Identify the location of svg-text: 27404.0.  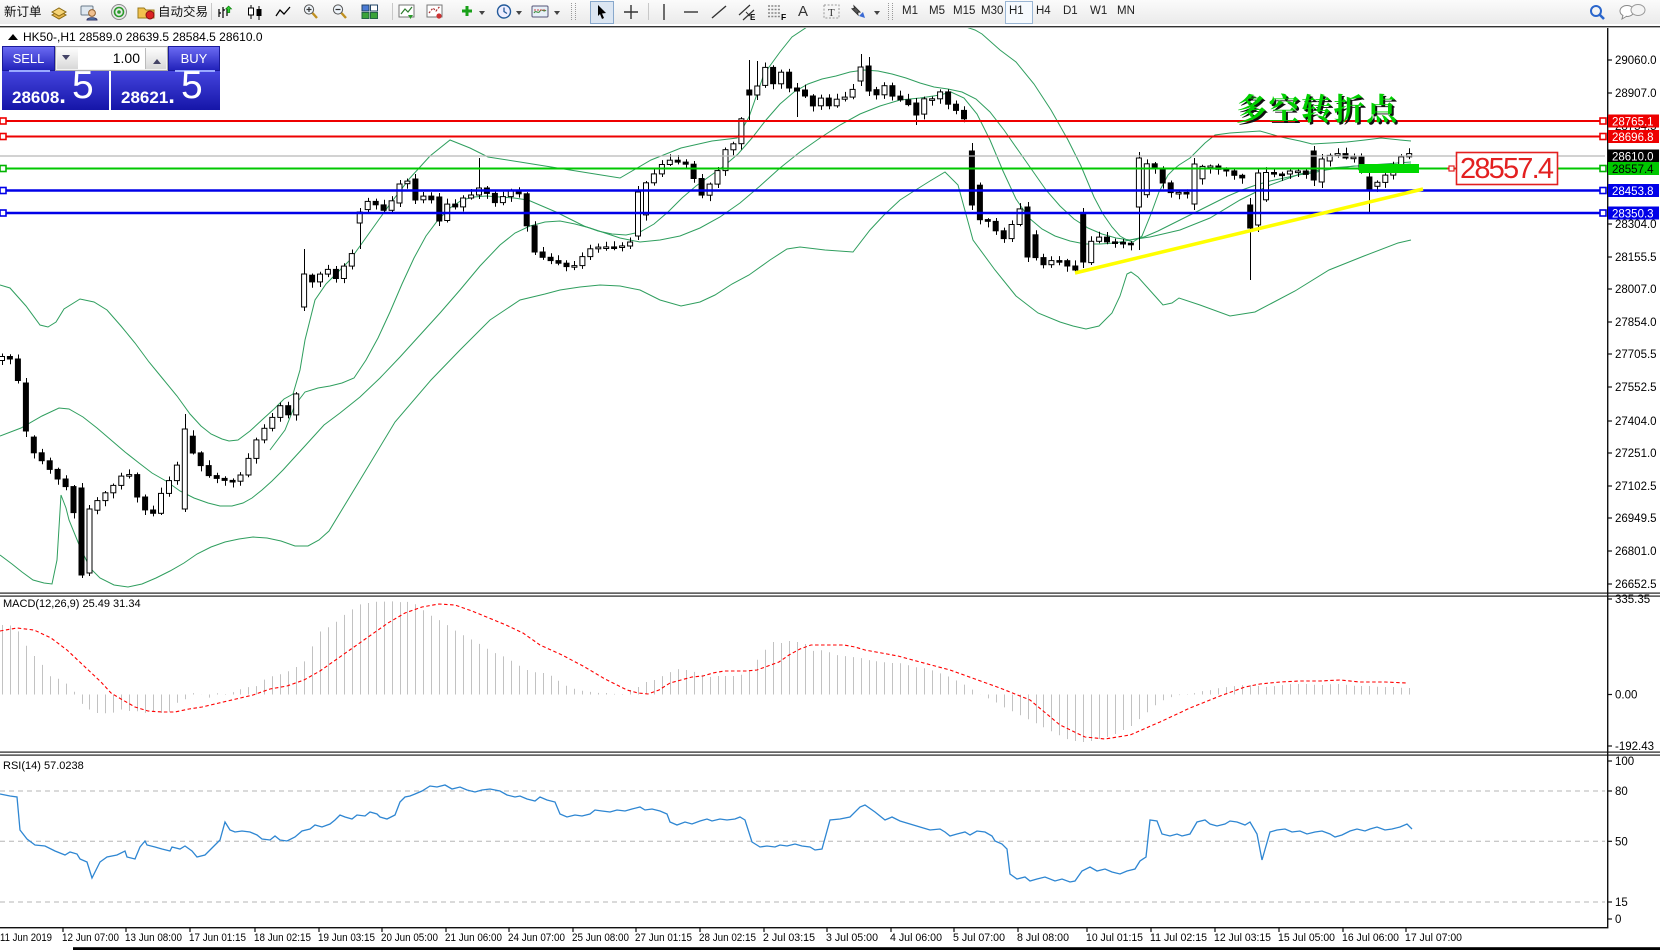
(1636, 422).